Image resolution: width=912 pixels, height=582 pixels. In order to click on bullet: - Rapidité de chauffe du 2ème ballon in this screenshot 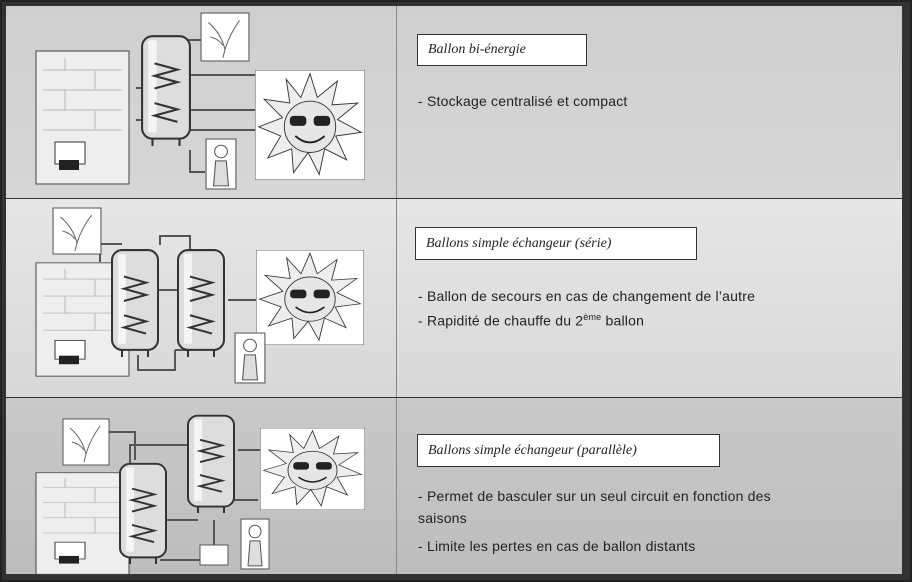, I will do `click(531, 320)`.